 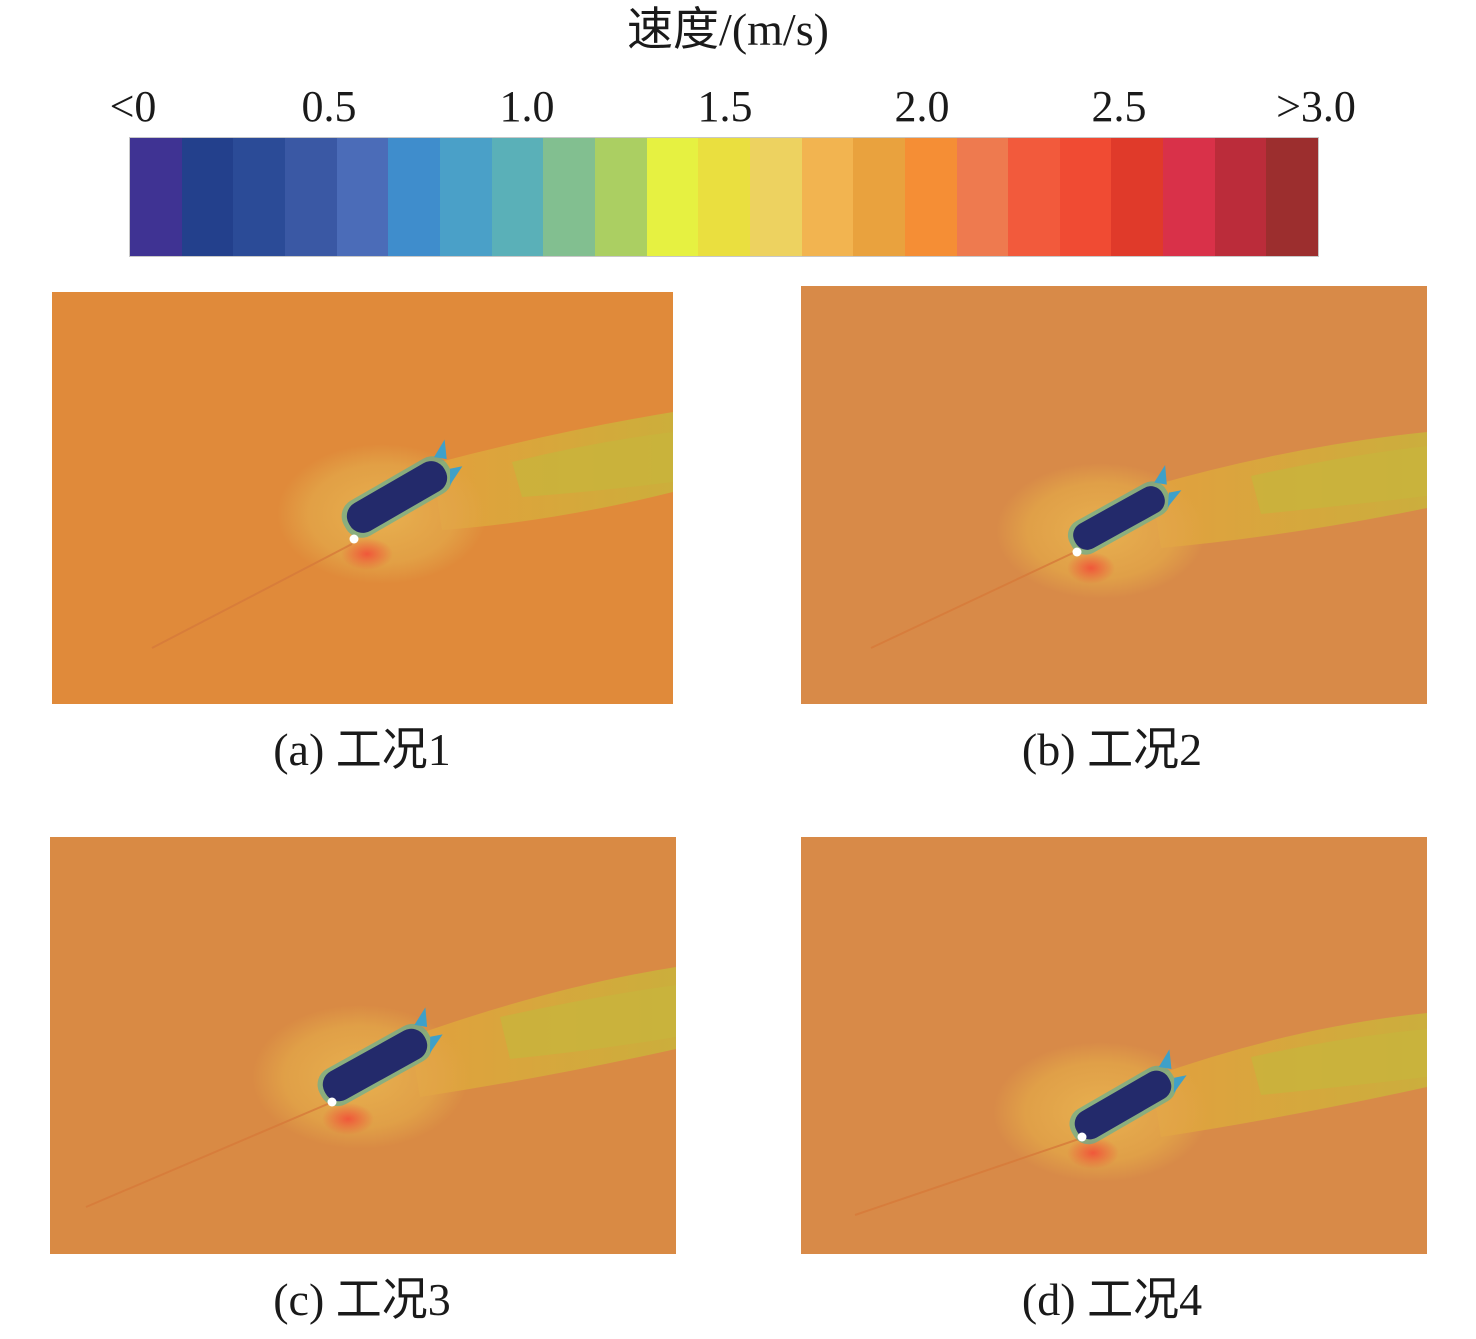 What do you see at coordinates (329, 106) in the screenshot?
I see `colorbar-tick: 0.5` at bounding box center [329, 106].